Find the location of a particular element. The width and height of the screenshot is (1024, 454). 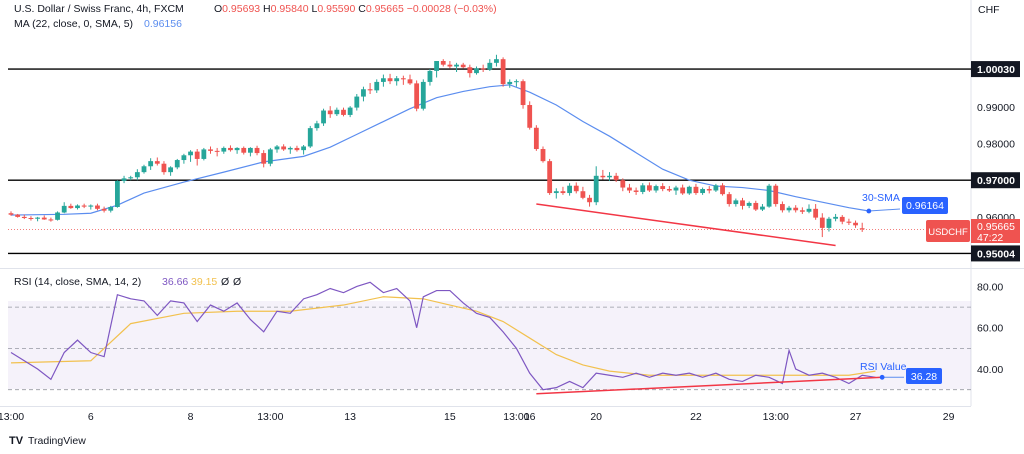

level-label-1: 0.97000 is located at coordinates (996, 181).